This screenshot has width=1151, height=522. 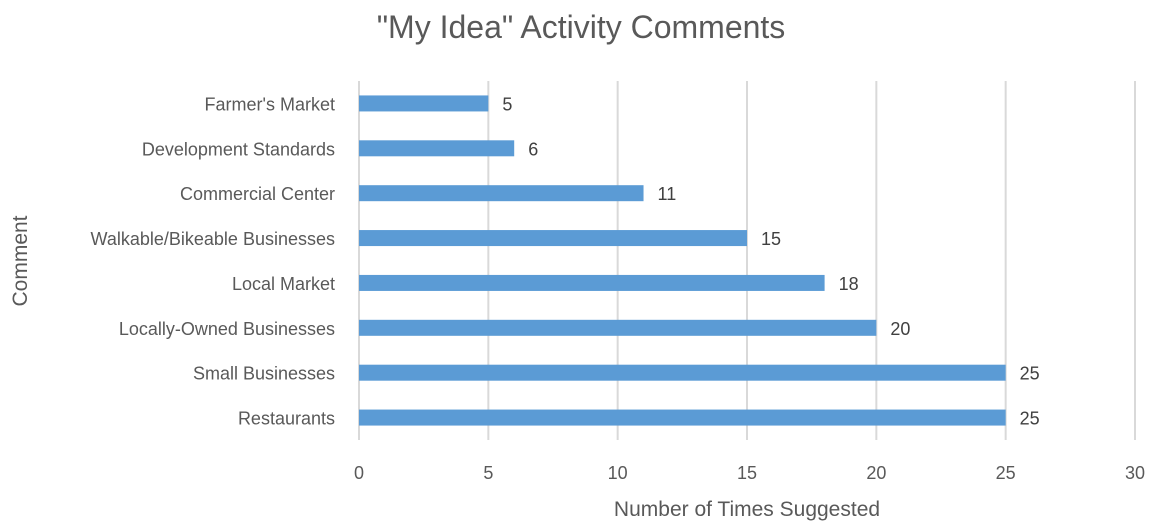 I want to click on x-tick-label: 25, so click(x=1006, y=473).